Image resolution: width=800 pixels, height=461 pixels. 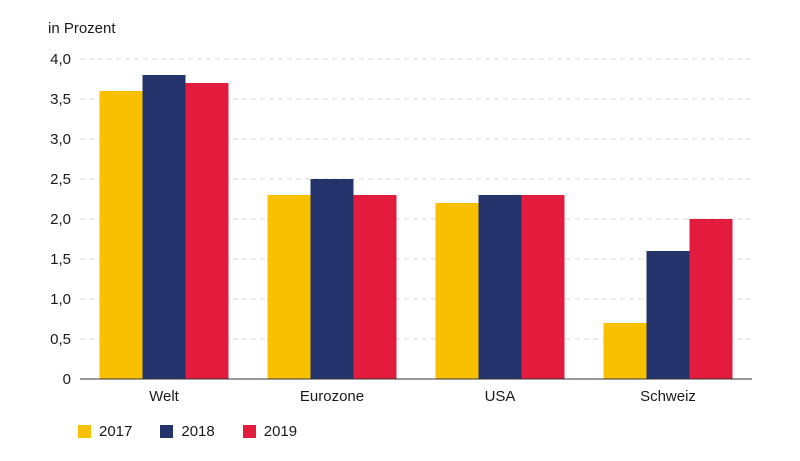 I want to click on legend-swatch-2017, so click(x=84, y=431).